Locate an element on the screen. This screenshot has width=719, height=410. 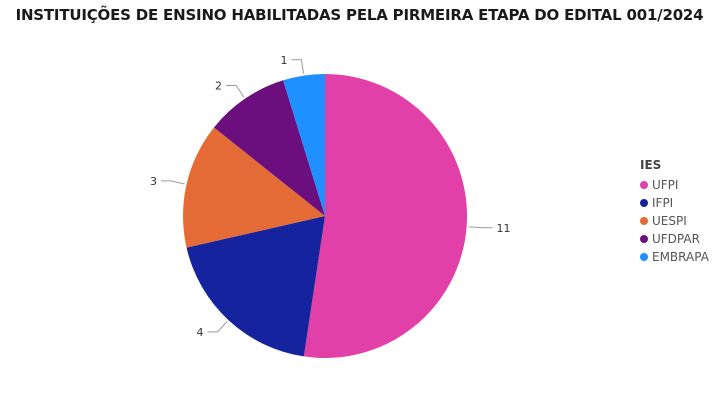
legend-item-ufpi: UFPI is located at coordinates (674, 185).